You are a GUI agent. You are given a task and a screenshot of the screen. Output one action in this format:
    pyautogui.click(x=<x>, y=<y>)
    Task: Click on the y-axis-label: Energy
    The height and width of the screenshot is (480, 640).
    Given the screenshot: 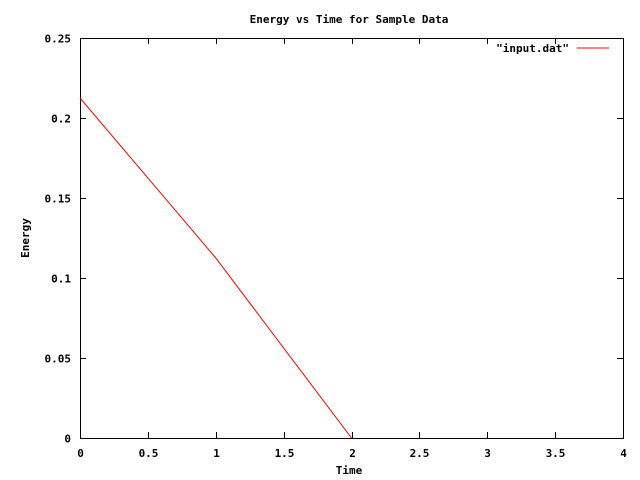 What is the action you would take?
    pyautogui.click(x=25, y=238)
    